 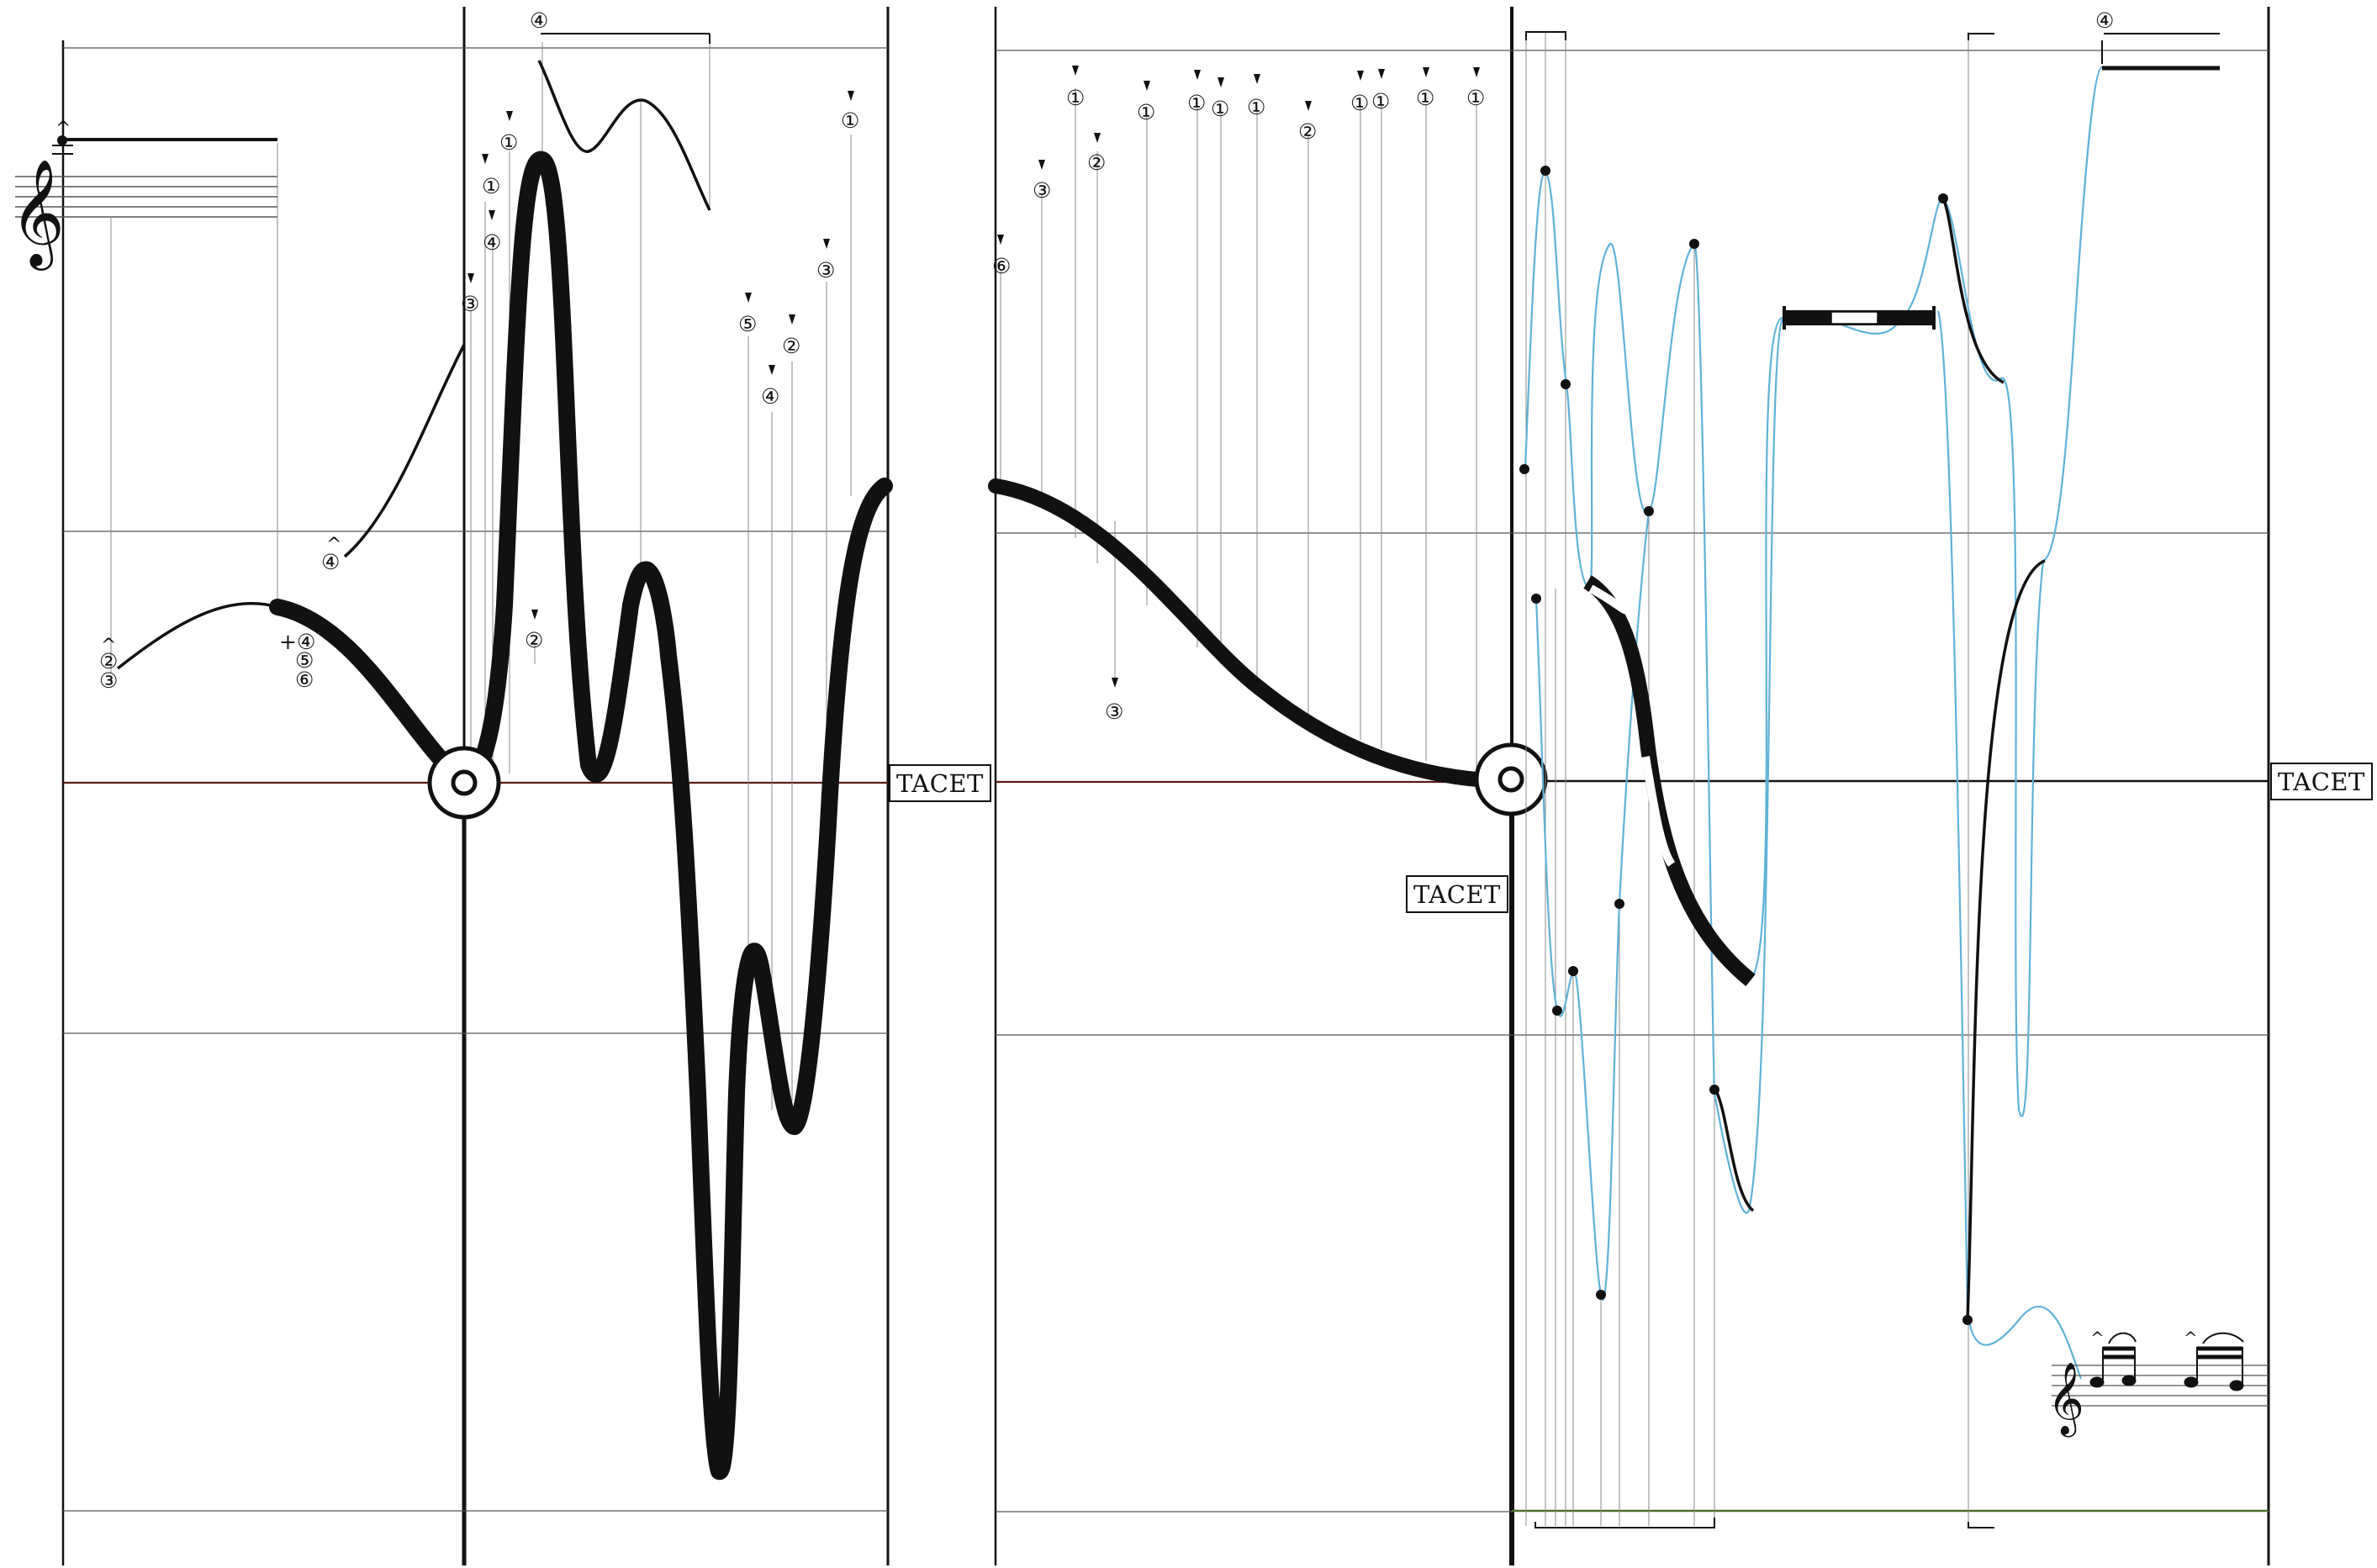 I want to click on origin-circle-right, so click(x=1511, y=779).